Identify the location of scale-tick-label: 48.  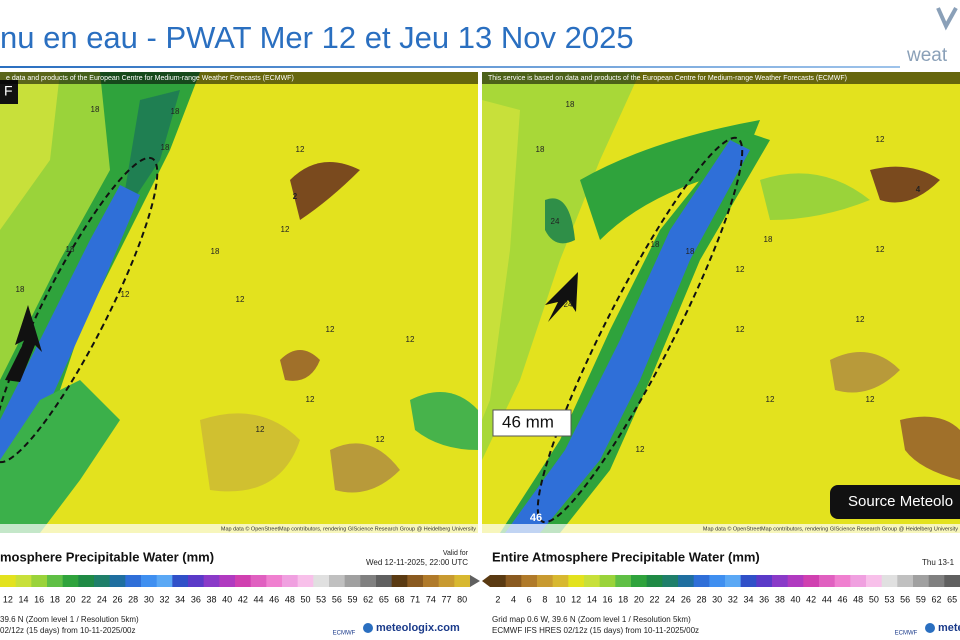
(290, 599).